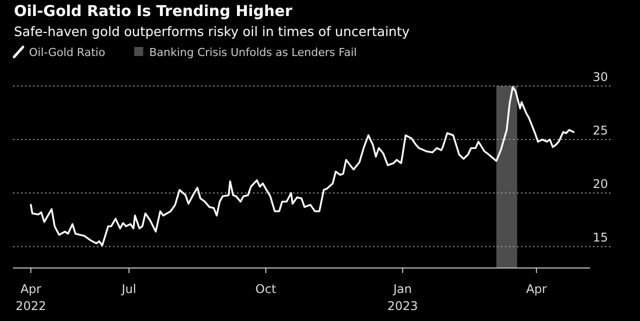 This screenshot has height=321, width=640. What do you see at coordinates (253, 52) in the screenshot?
I see `legend-label: Banking Crisis Unfolds as Lenders Fail` at bounding box center [253, 52].